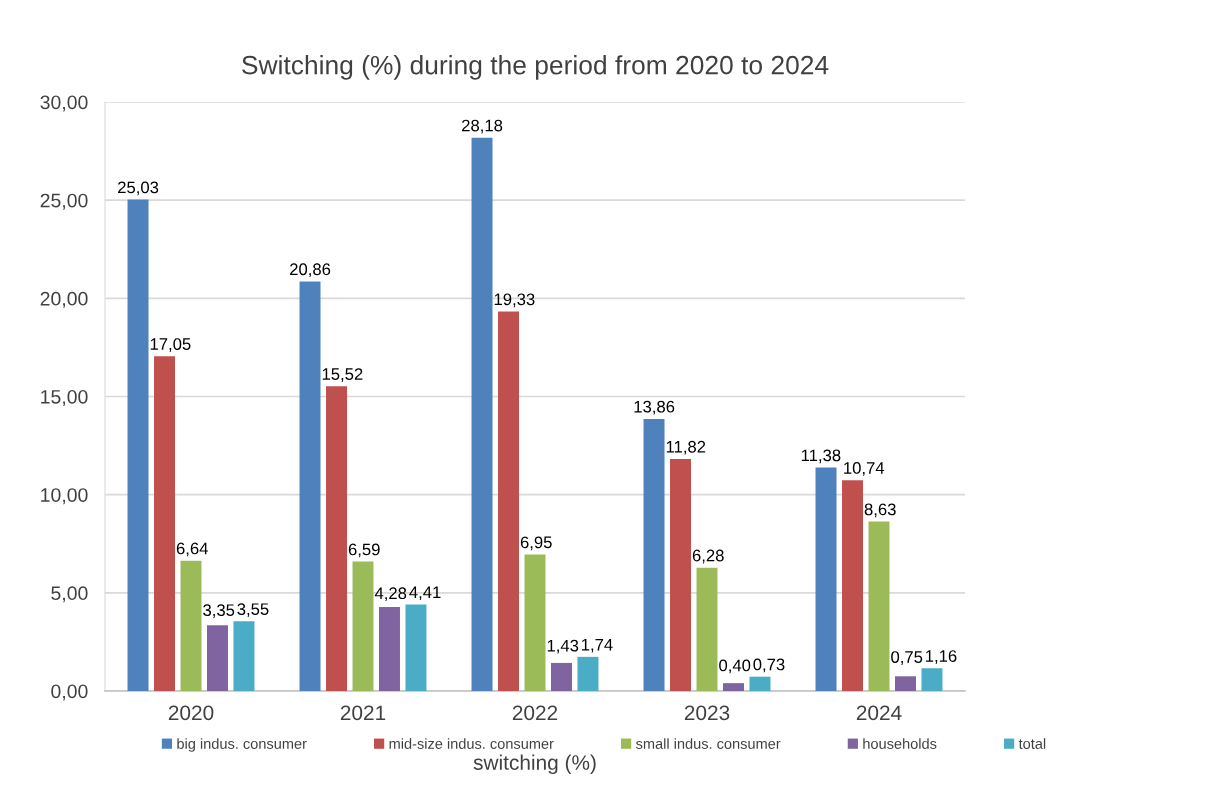 The image size is (1208, 790). I want to click on data-label: 1,16, so click(941, 657).